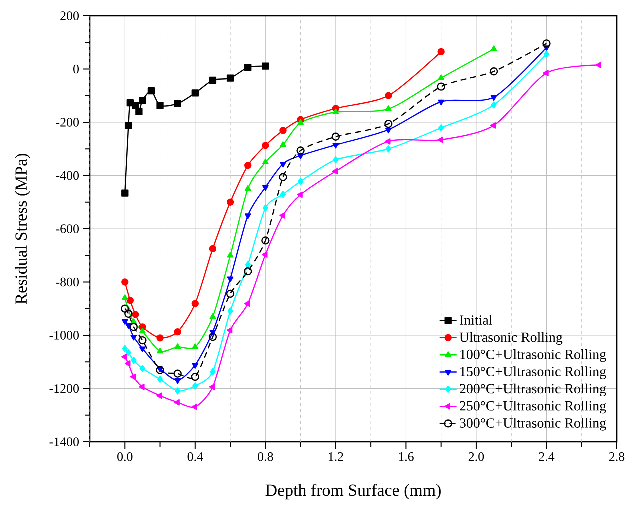 This screenshot has height=511, width=629. Describe the element at coordinates (533, 424) in the screenshot. I see `legend-label: 300°C+Ultrasonic Rolling` at that location.